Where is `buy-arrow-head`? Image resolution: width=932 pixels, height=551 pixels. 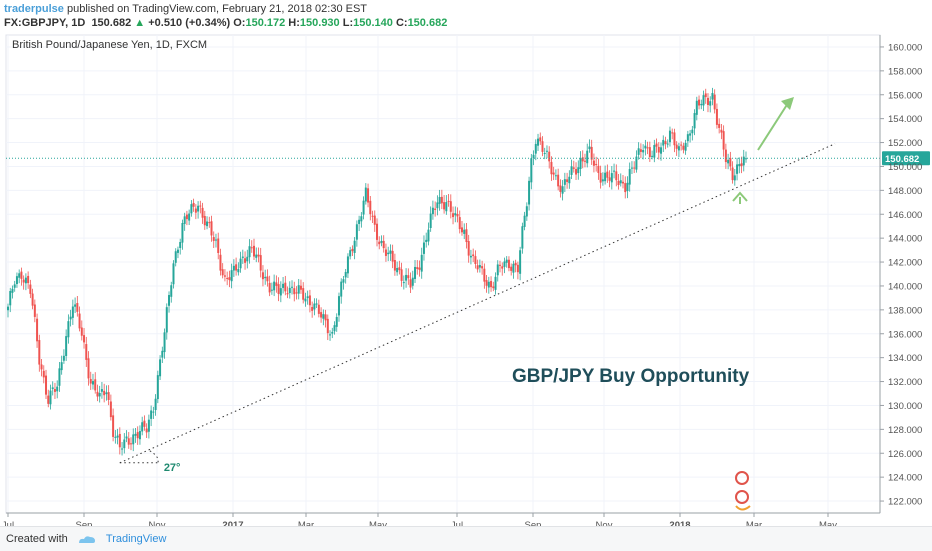 buy-arrow-head is located at coordinates (740, 196).